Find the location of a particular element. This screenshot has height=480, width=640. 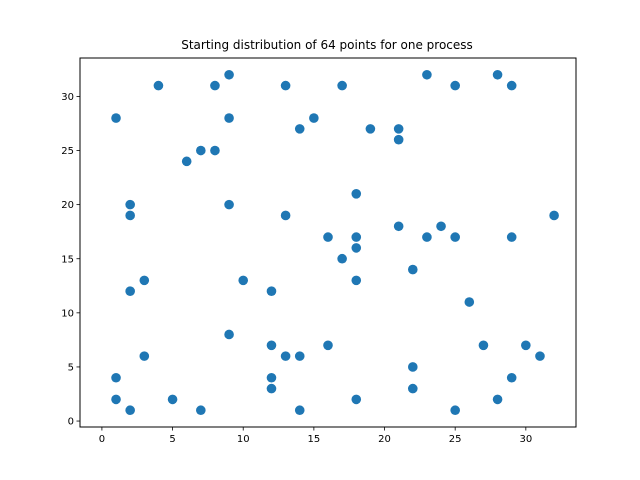

y-tick-label: 5 is located at coordinates (71, 368).